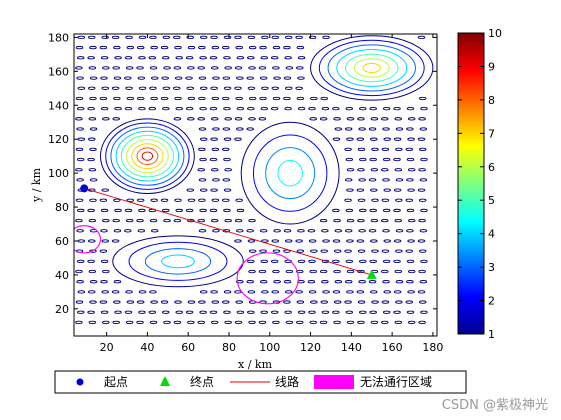  What do you see at coordinates (36, 185) in the screenshot?
I see `y-axis-label: y / km` at bounding box center [36, 185].